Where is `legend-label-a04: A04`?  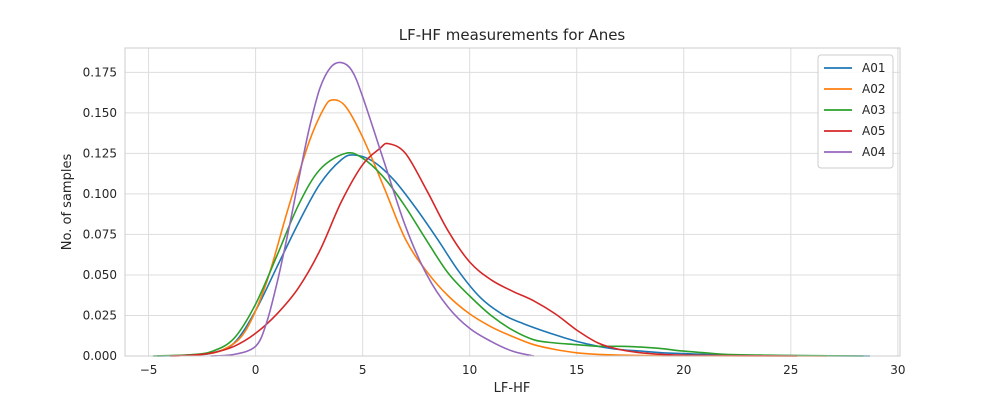 legend-label-a04: A04 is located at coordinates (873, 152).